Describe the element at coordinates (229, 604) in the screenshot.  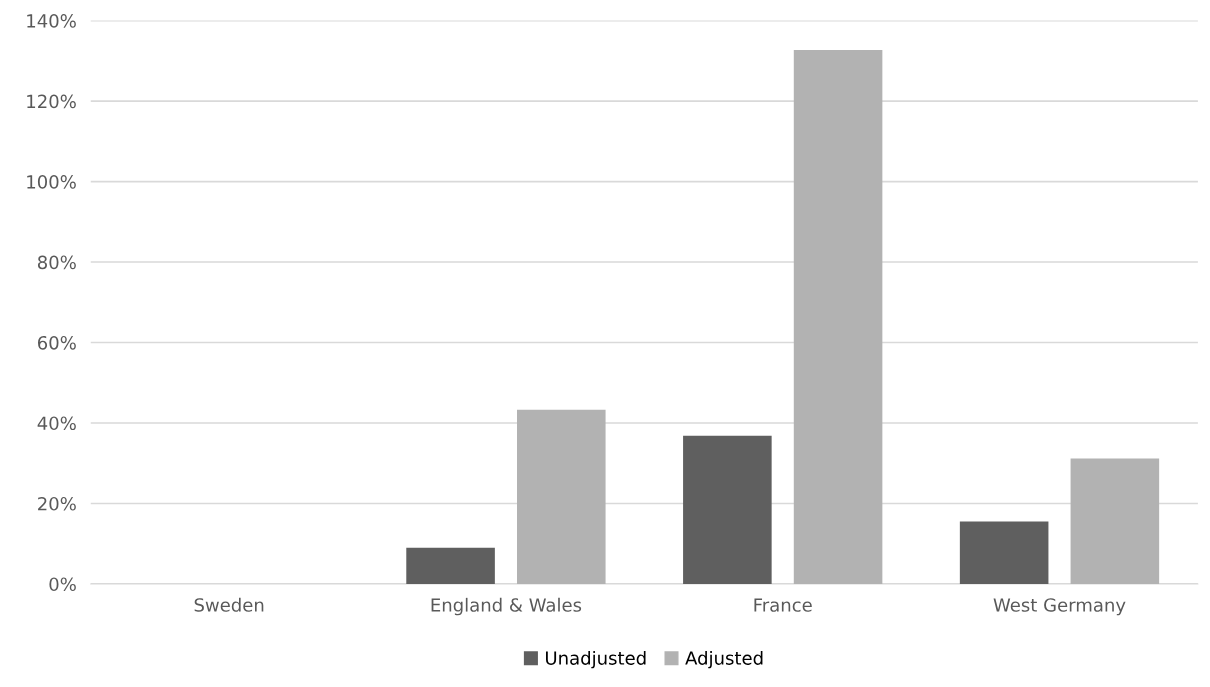
I see `x-tick-label: Sweden` at that location.